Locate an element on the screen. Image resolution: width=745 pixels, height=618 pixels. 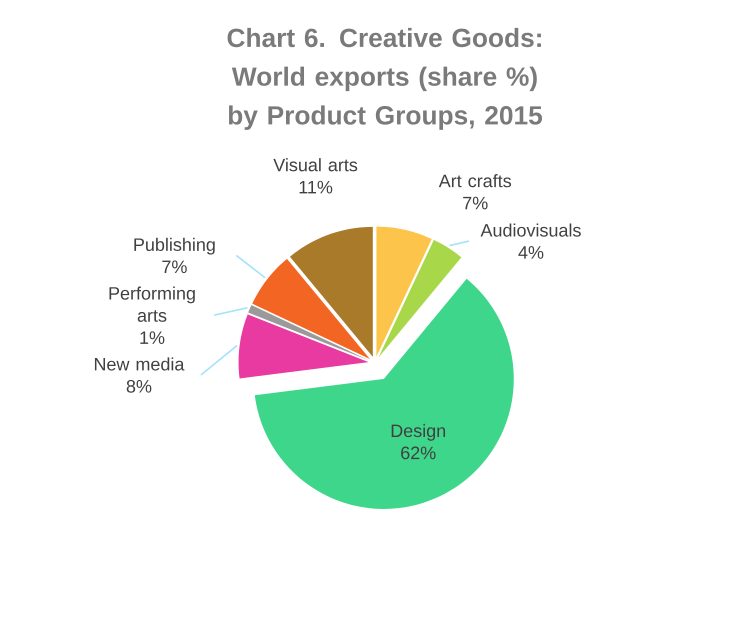
slice-label: Publishing is located at coordinates (174, 246).